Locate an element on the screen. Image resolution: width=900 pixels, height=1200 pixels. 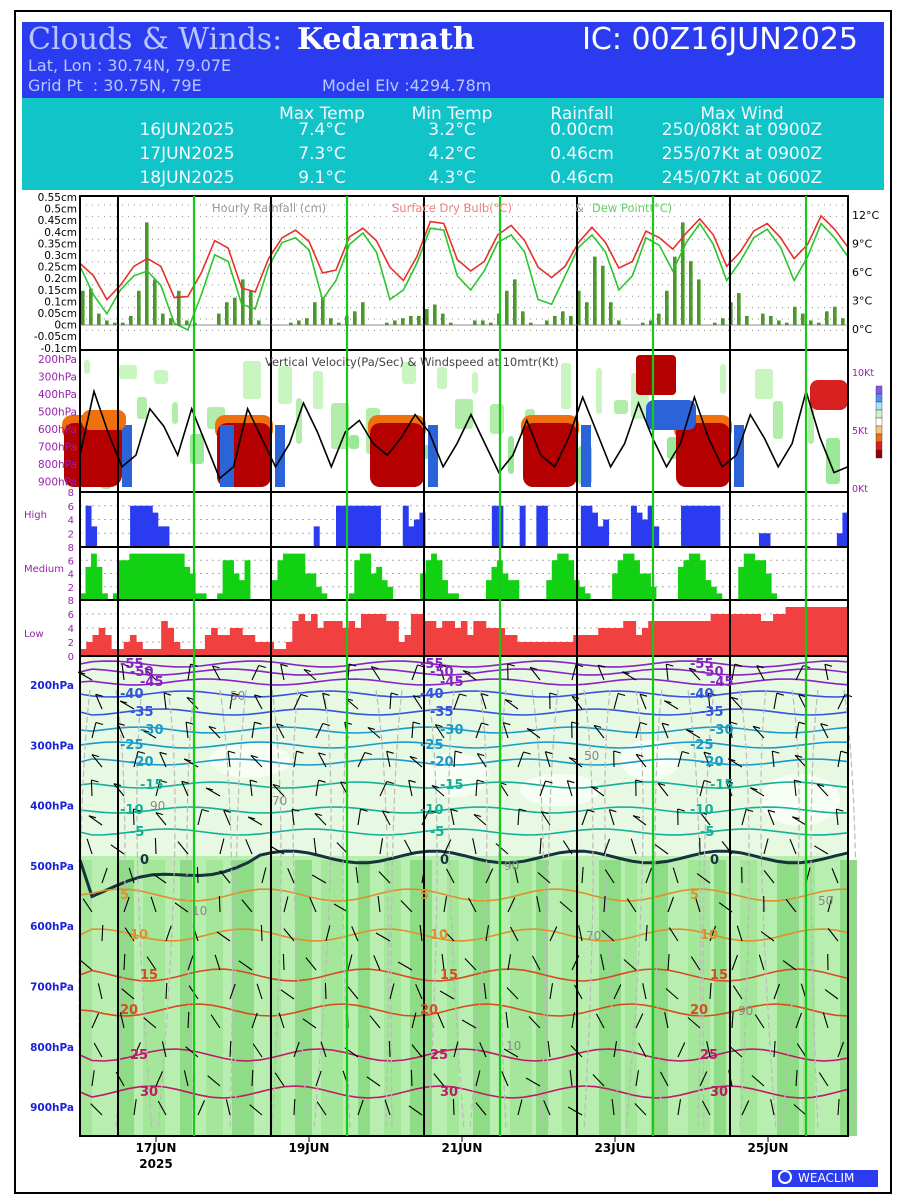
logo-icon is located at coordinates (785, 1177).